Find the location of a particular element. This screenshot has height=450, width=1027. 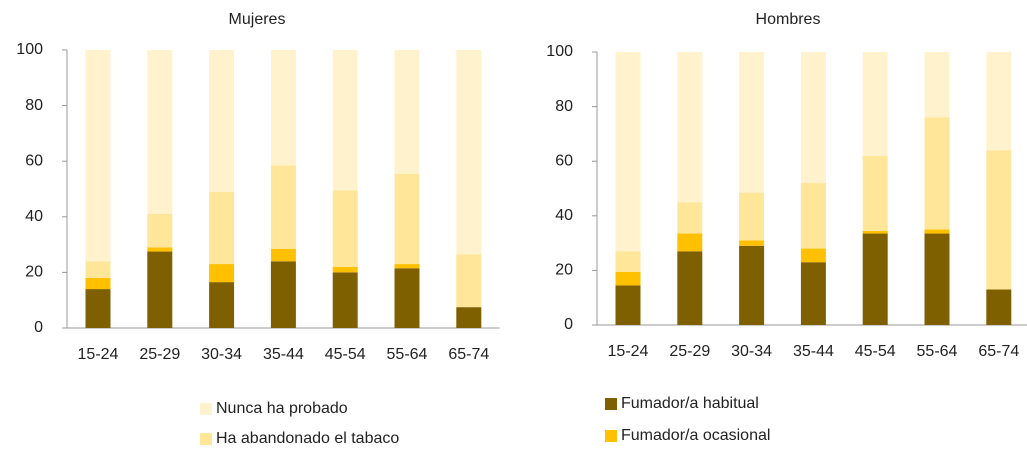

legend-label: Ha abandonado el tabaco is located at coordinates (307, 438).